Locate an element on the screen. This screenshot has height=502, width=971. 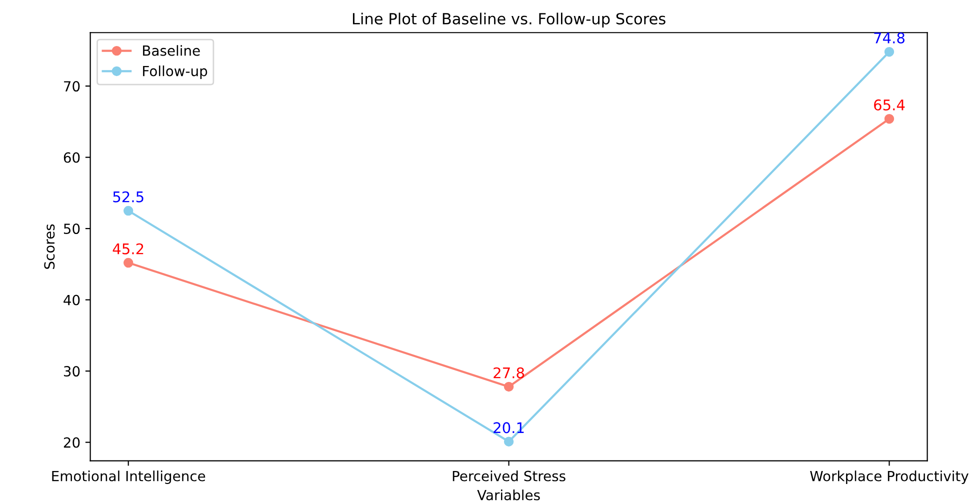
x-tick-label: Emotional Intelligence is located at coordinates (129, 477).